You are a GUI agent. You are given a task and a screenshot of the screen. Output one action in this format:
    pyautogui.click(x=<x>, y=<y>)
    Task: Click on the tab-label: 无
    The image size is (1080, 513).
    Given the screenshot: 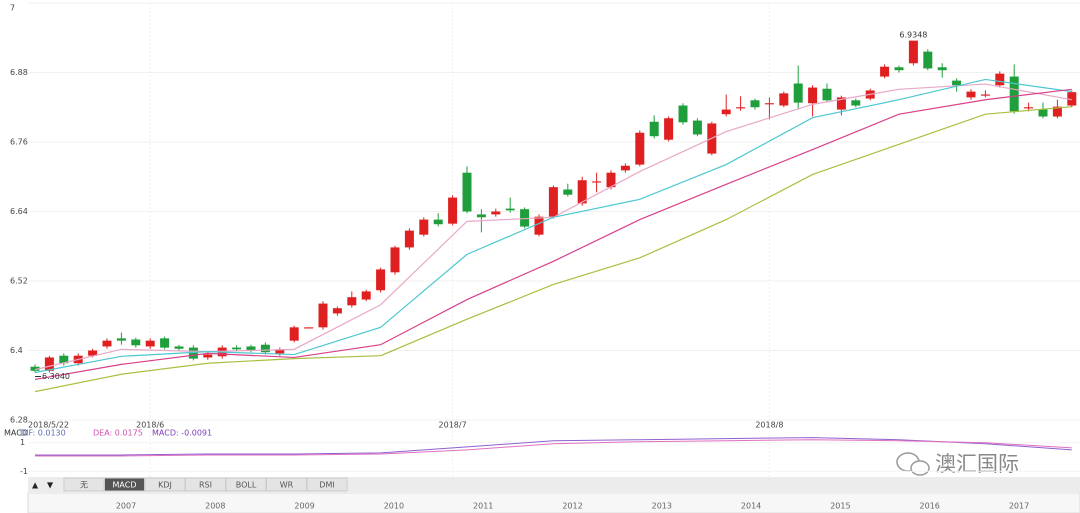 What is the action you would take?
    pyautogui.click(x=84, y=485)
    